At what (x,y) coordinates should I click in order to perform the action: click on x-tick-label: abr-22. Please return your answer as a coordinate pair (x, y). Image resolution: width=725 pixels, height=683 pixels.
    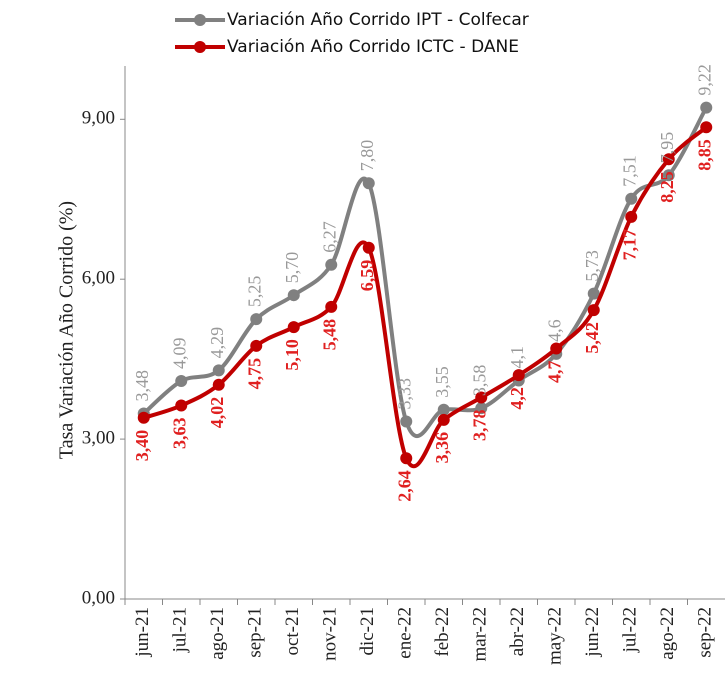
    Looking at the image, I should click on (517, 631).